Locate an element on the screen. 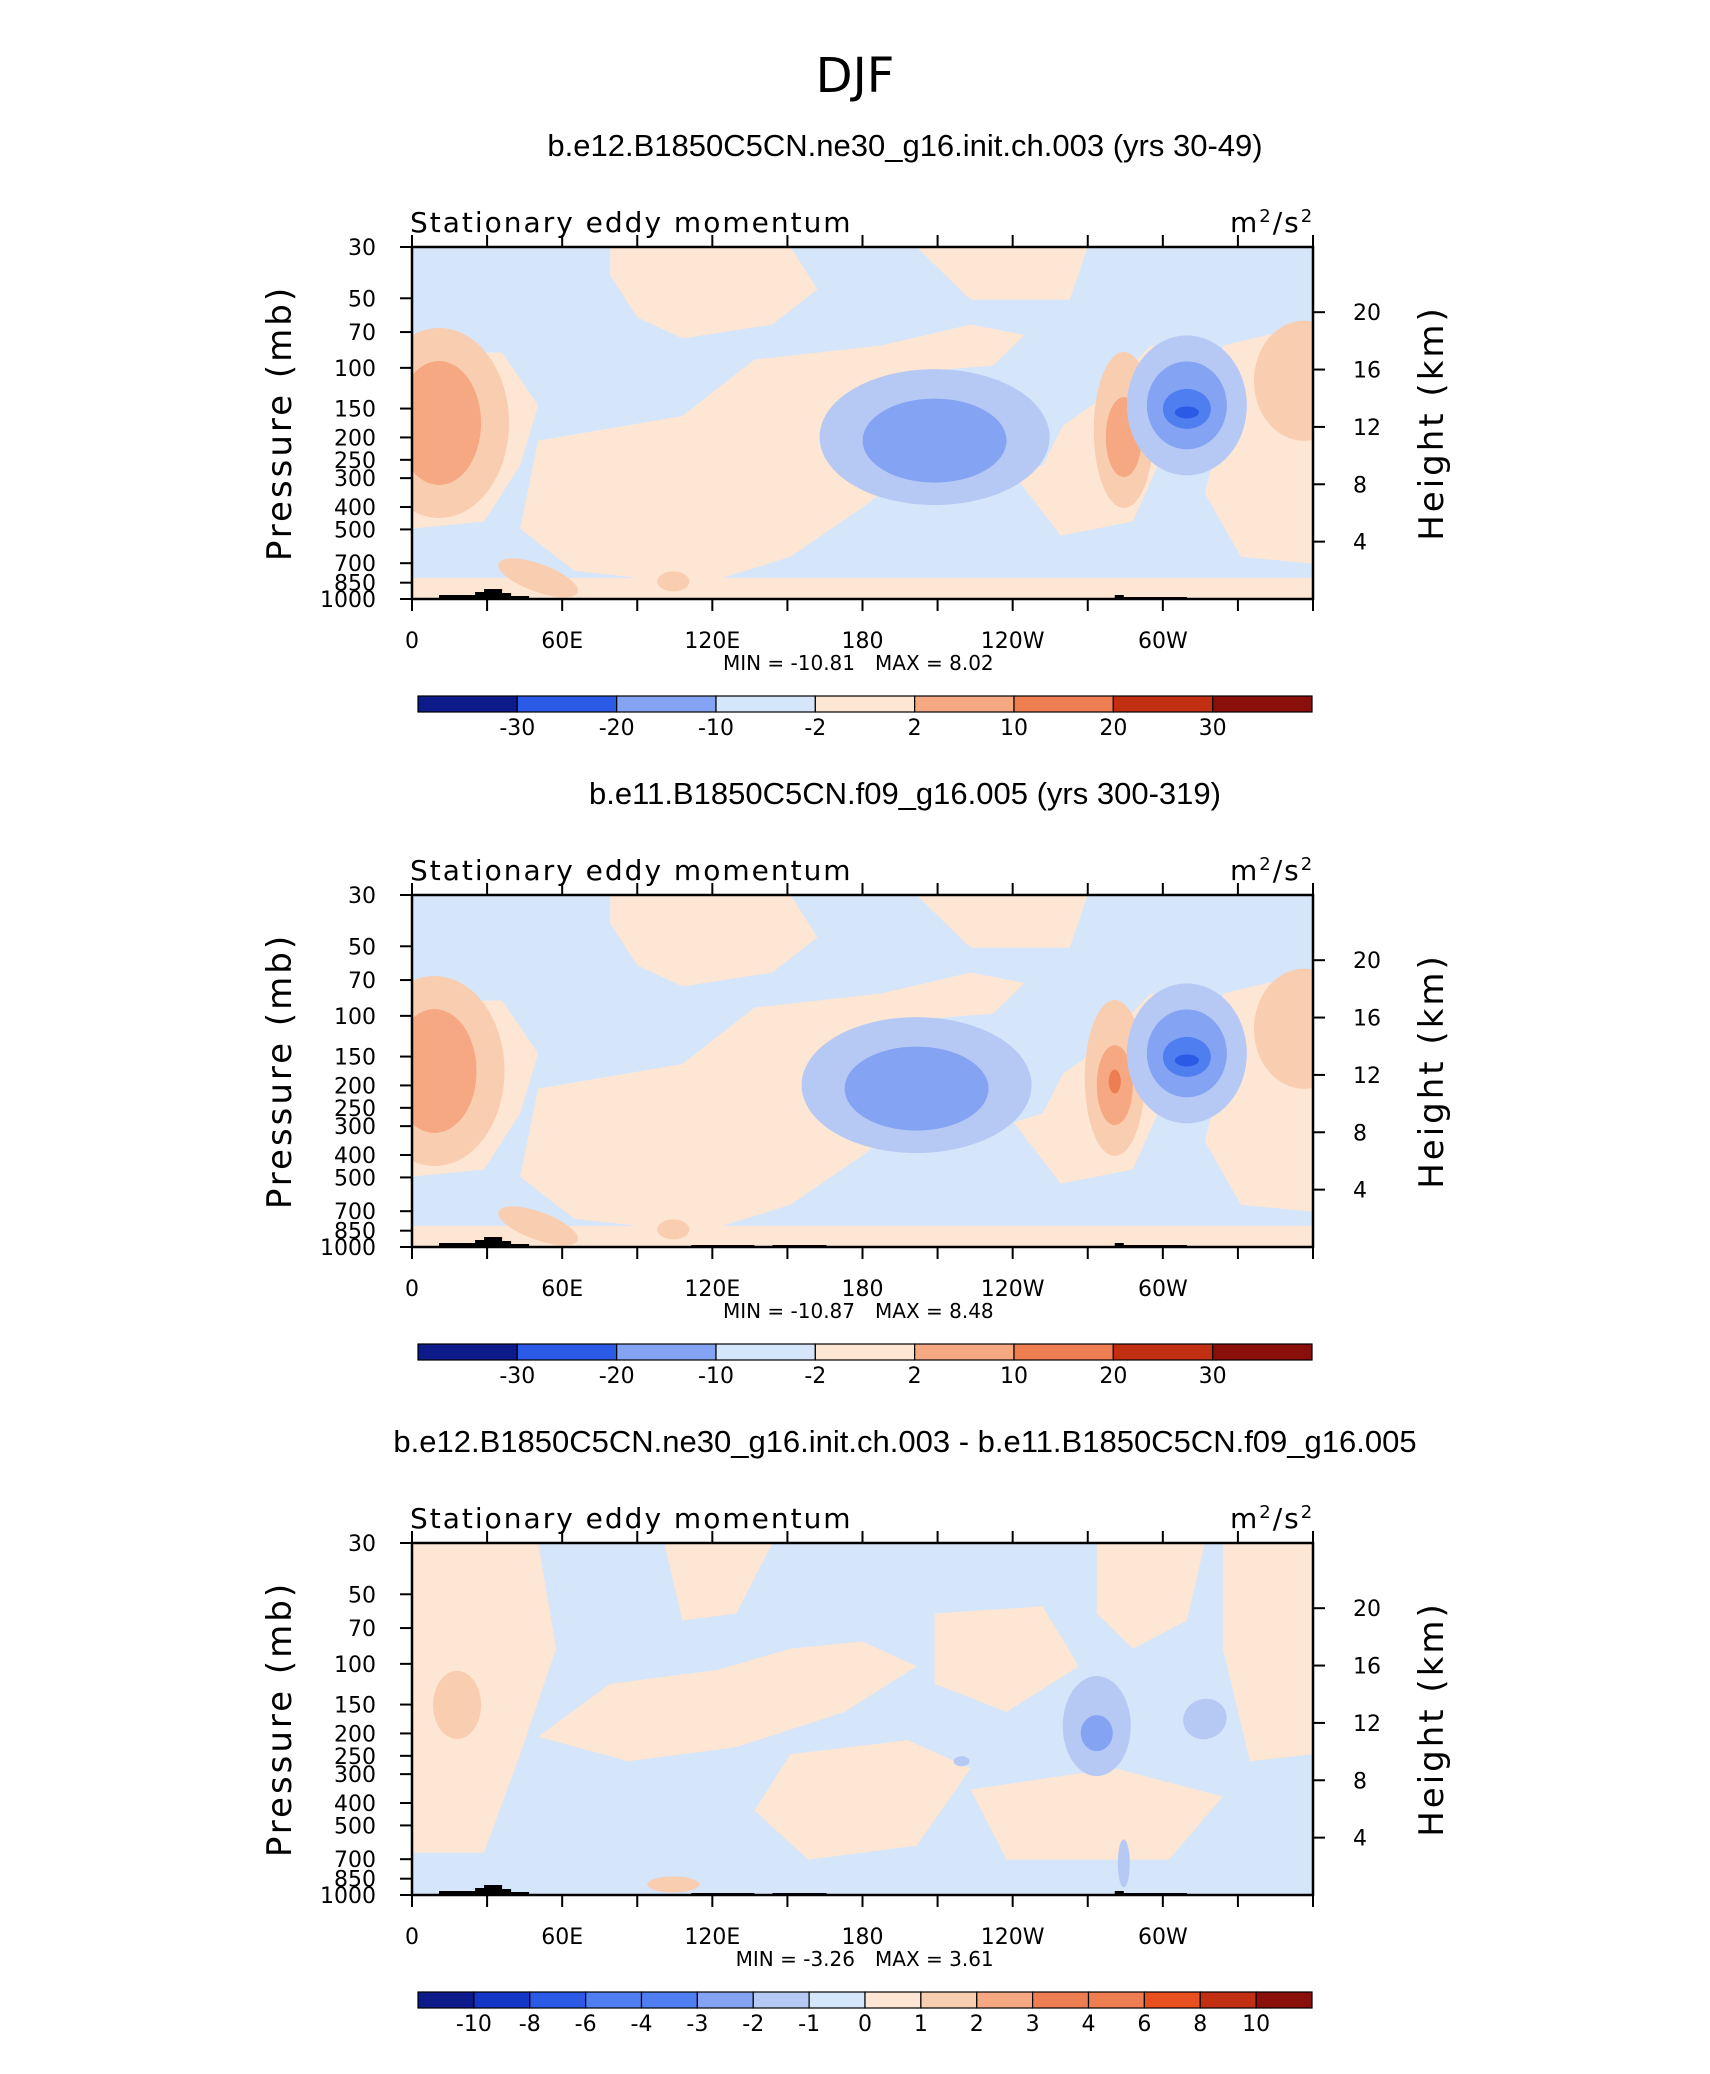 Image resolution: width=1710 pixels, height=2074 pixels. colorbar-label: -3 is located at coordinates (697, 2024).